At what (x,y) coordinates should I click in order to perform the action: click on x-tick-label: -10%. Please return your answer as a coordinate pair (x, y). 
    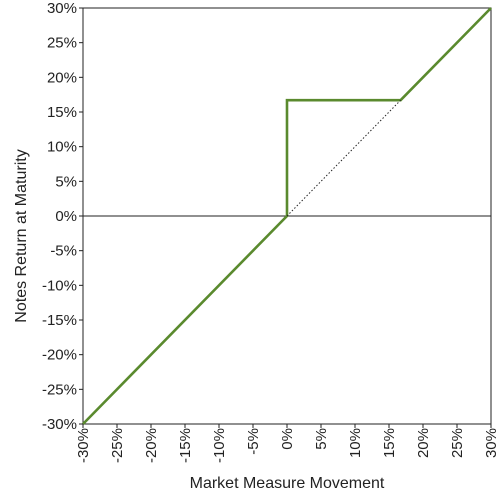
    Looking at the image, I should click on (219, 445).